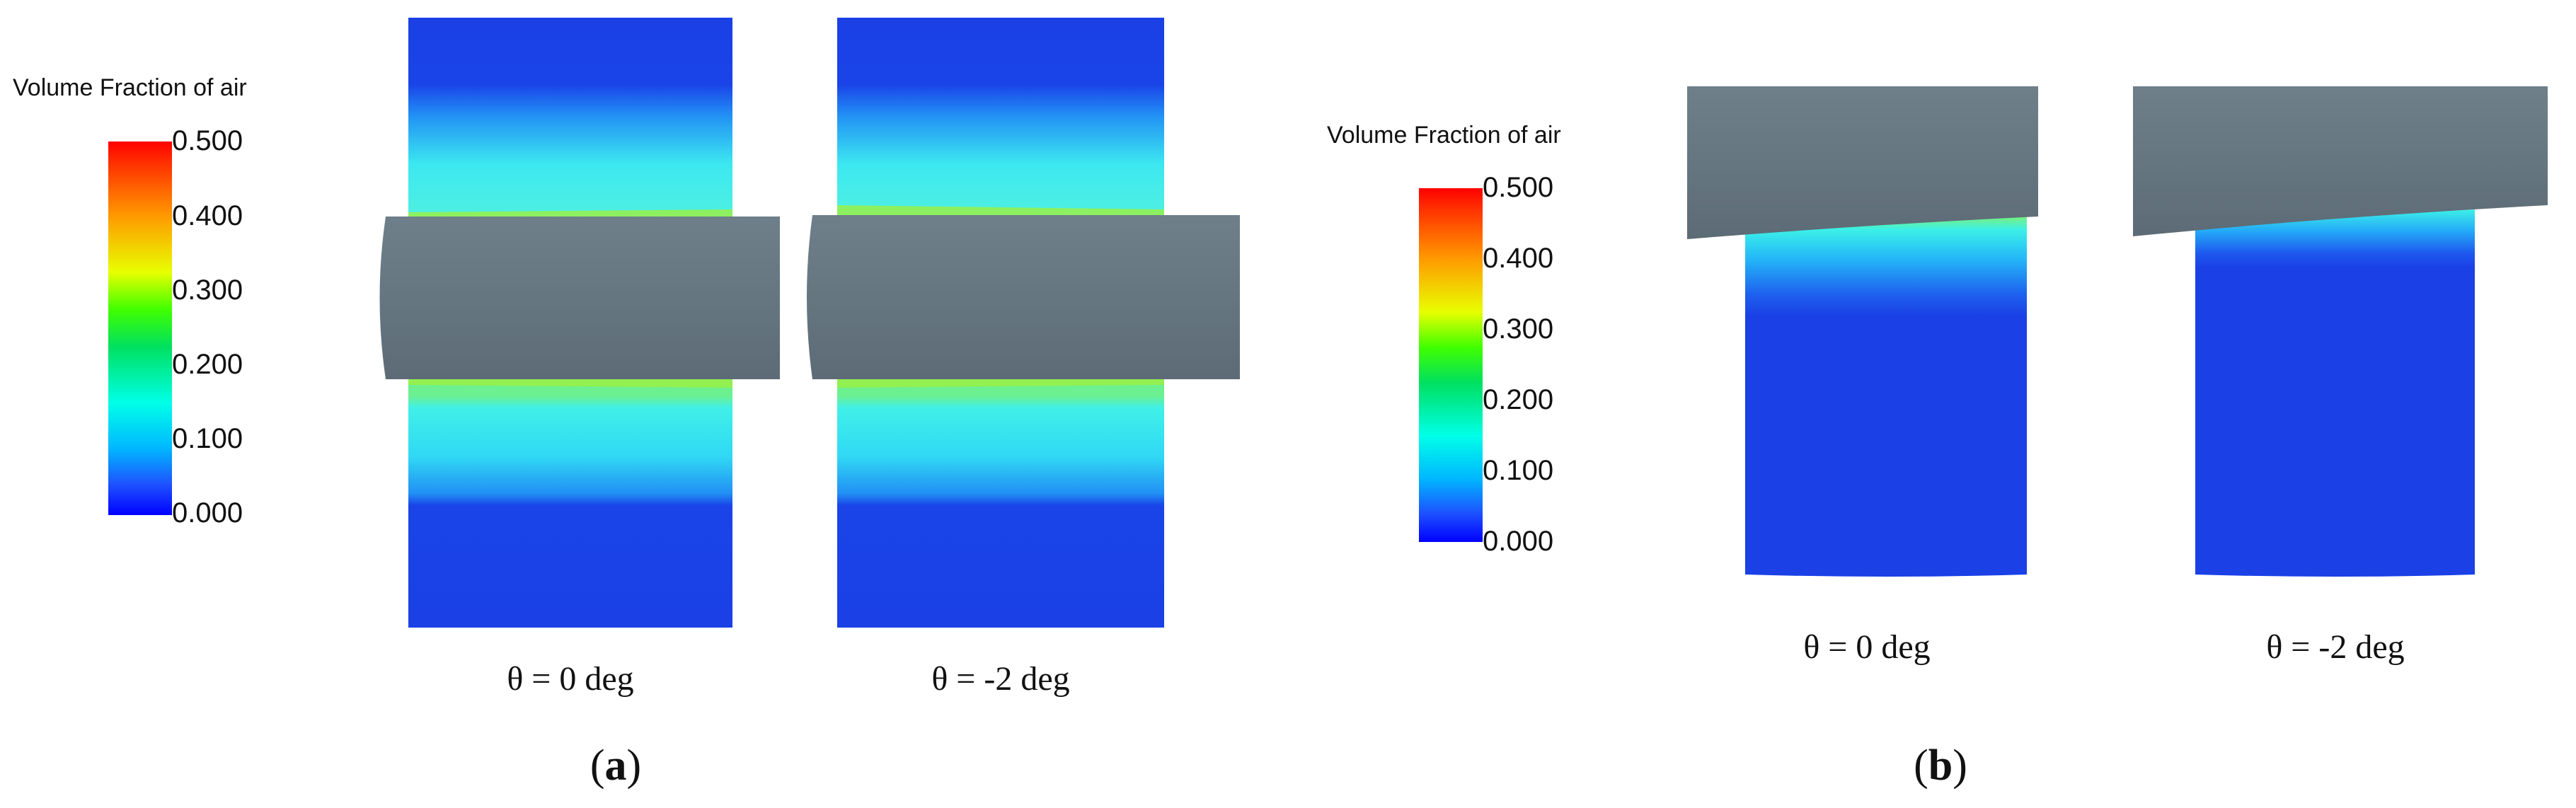 This screenshot has height=808, width=2576. I want to click on panel-label-b: (b), so click(1941, 765).